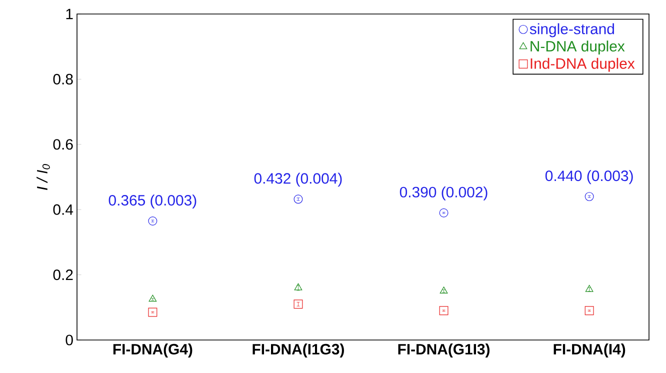 This screenshot has width=666, height=373. I want to click on legend-label: Ind-DNA duplex, so click(582, 65).